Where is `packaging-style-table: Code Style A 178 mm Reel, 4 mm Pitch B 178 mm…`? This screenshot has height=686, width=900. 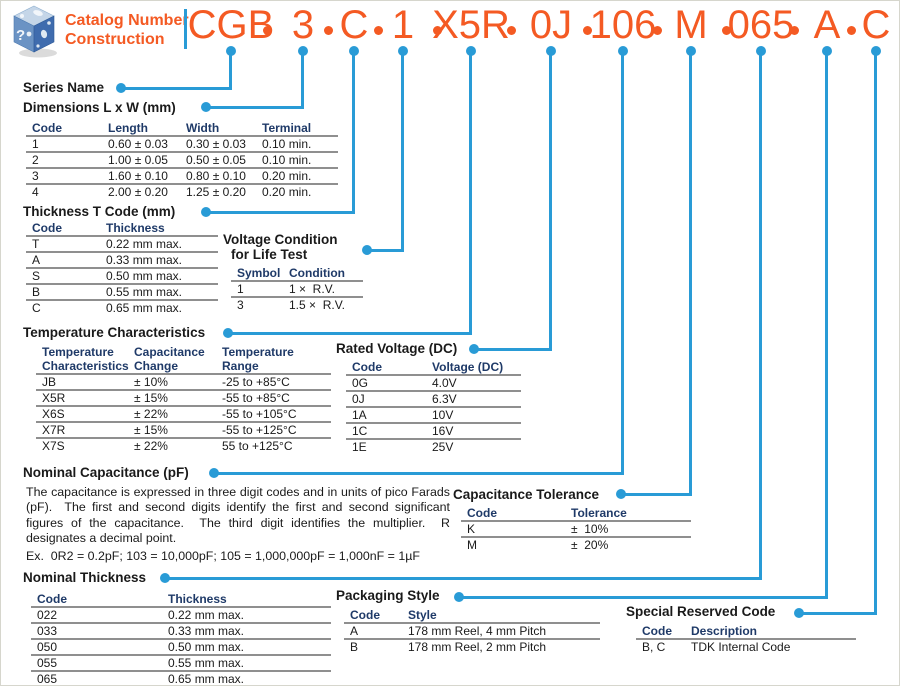
packaging-style-table: Code Style A 178 mm Reel, 4 mm Pitch B 178 mm… is located at coordinates (472, 631).